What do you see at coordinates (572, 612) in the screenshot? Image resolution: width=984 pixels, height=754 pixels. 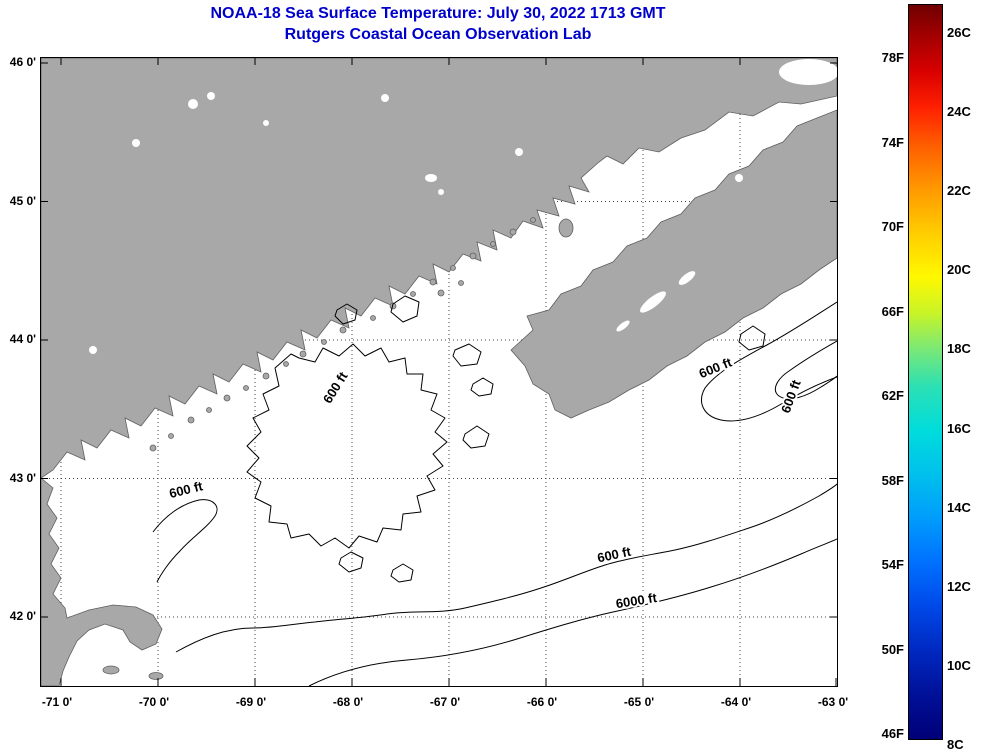 I see `contour-6000ft` at bounding box center [572, 612].